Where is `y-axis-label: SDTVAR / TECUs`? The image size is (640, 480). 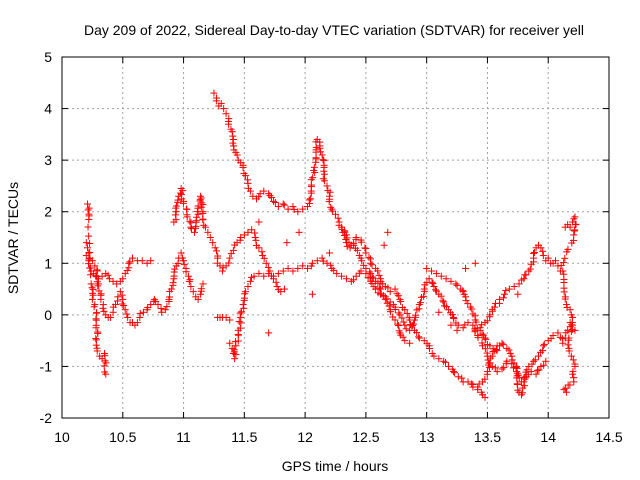 y-axis-label: SDTVAR / TECUs is located at coordinates (13, 238).